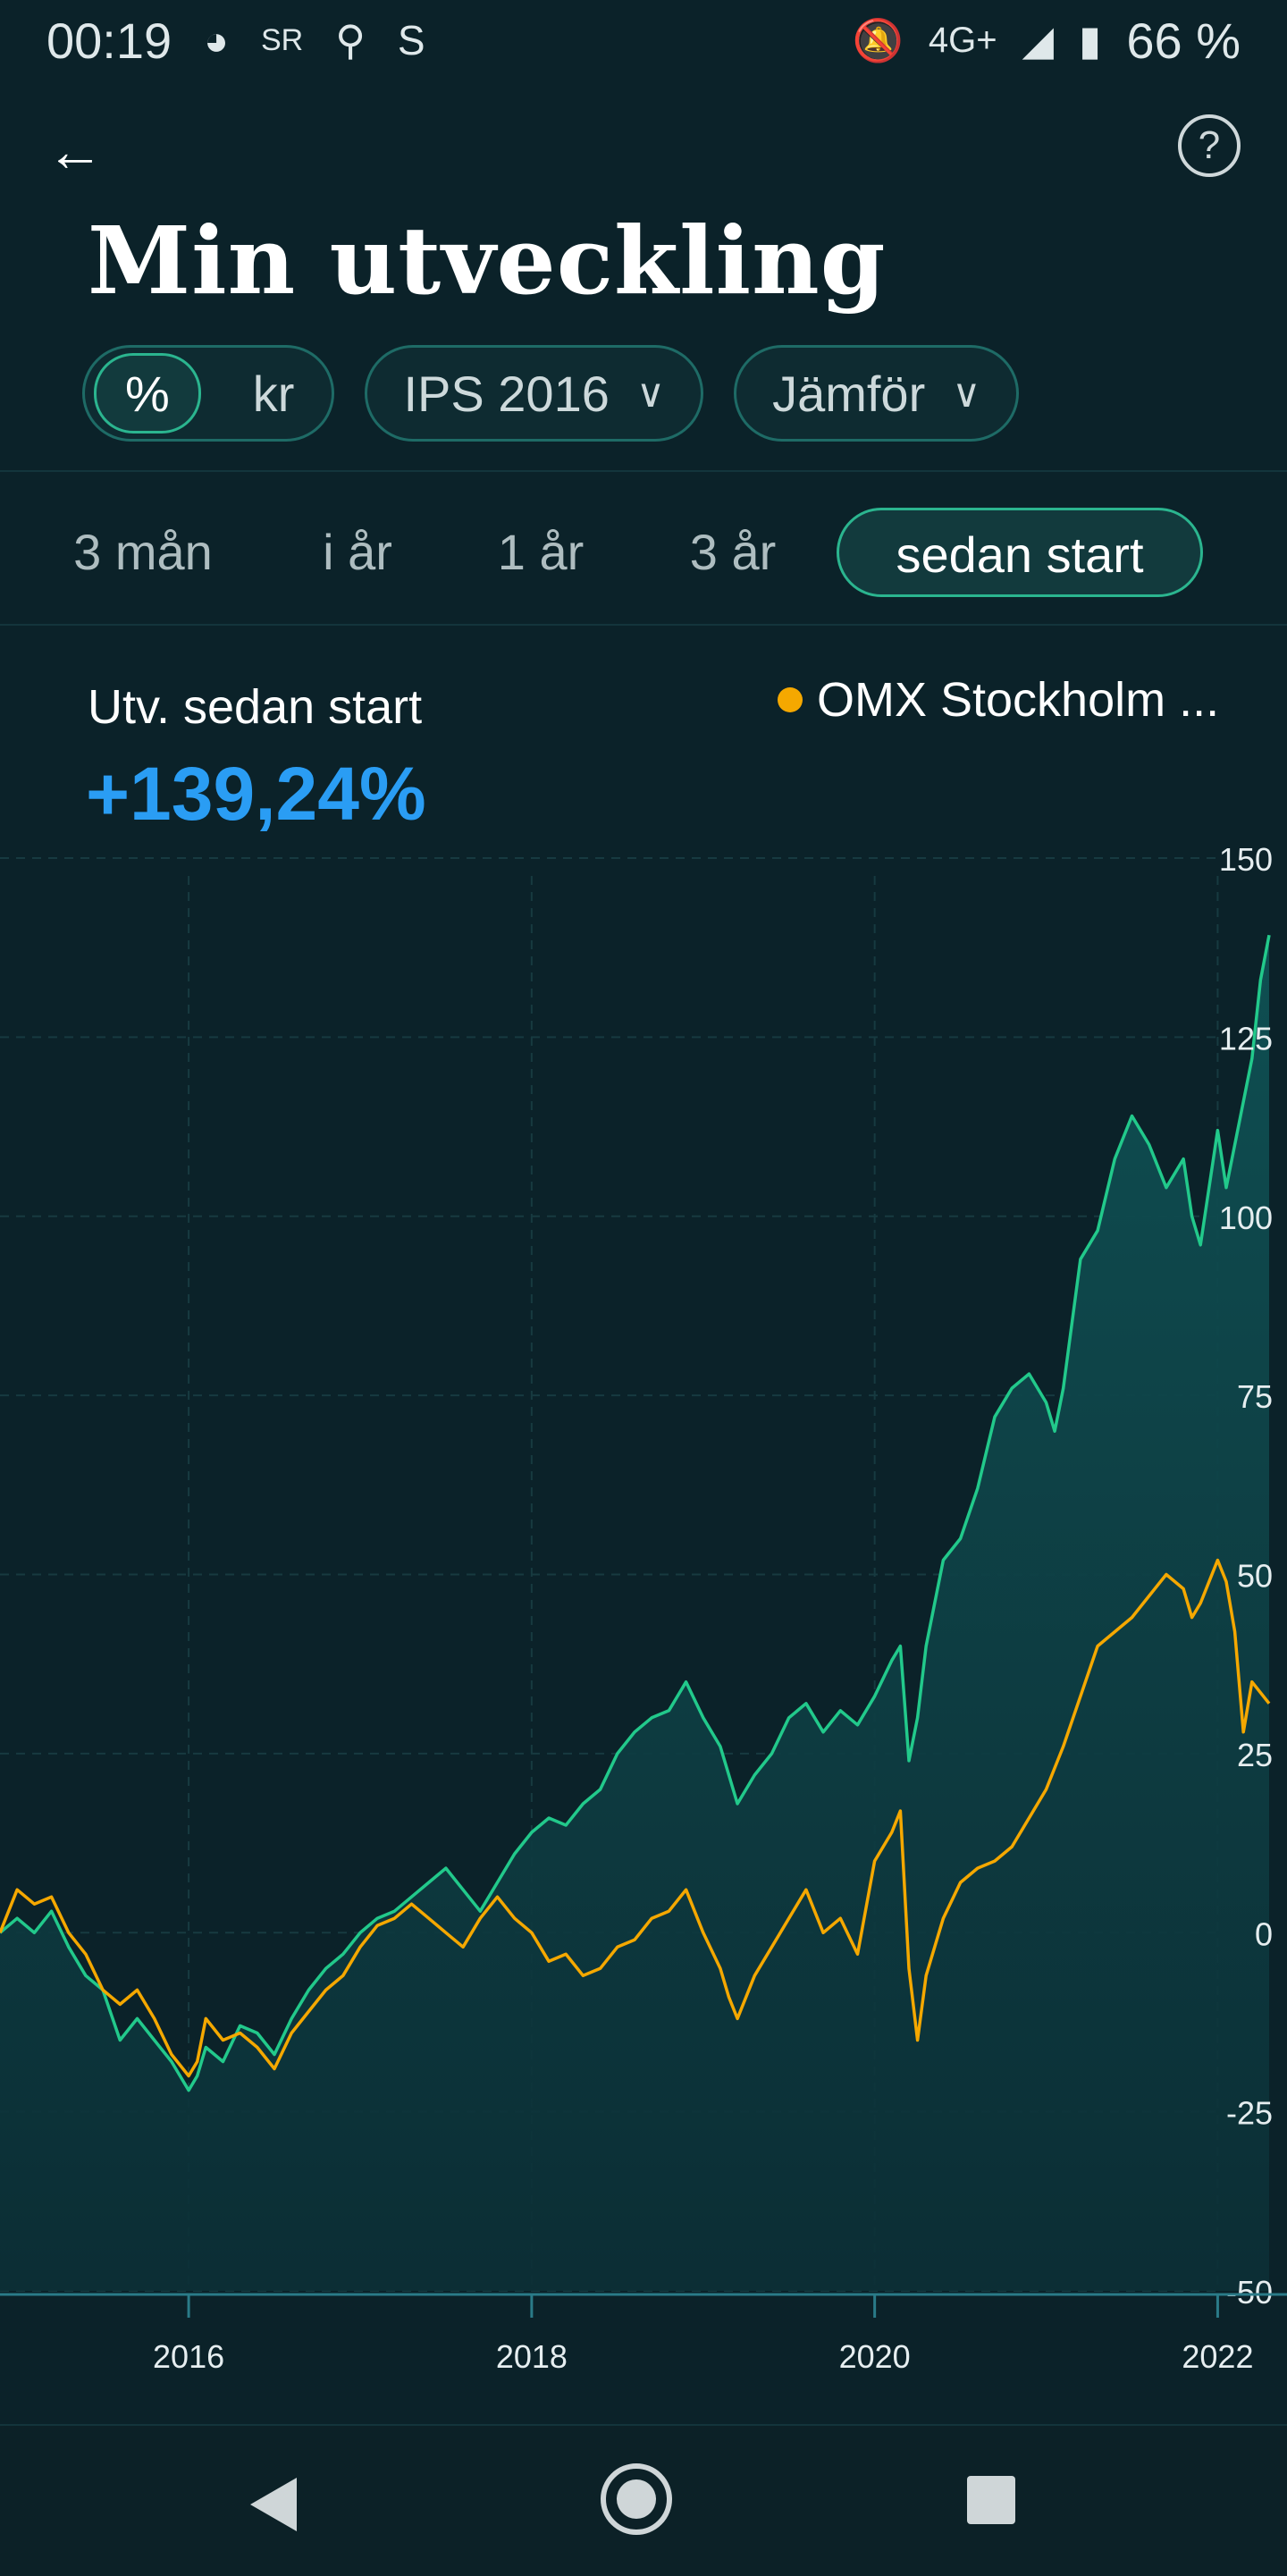 This screenshot has height=2576, width=1287. I want to click on back-button: ←, so click(82, 151).